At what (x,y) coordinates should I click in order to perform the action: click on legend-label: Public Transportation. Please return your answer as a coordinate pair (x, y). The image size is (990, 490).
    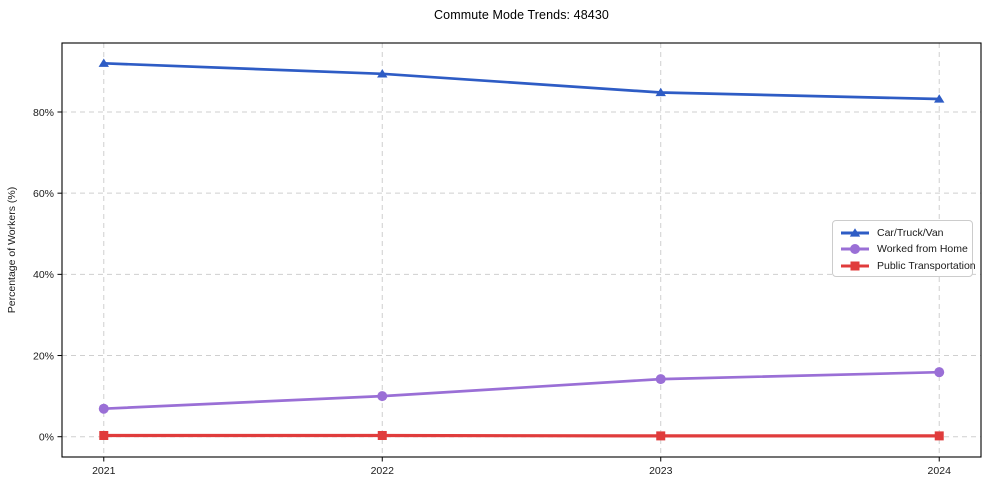
    Looking at the image, I should click on (926, 265).